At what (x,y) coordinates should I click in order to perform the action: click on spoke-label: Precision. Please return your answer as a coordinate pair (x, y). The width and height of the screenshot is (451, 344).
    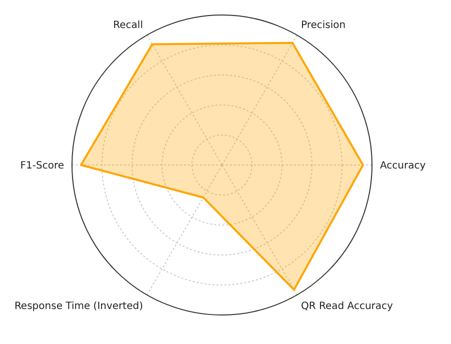
    Looking at the image, I should click on (323, 26).